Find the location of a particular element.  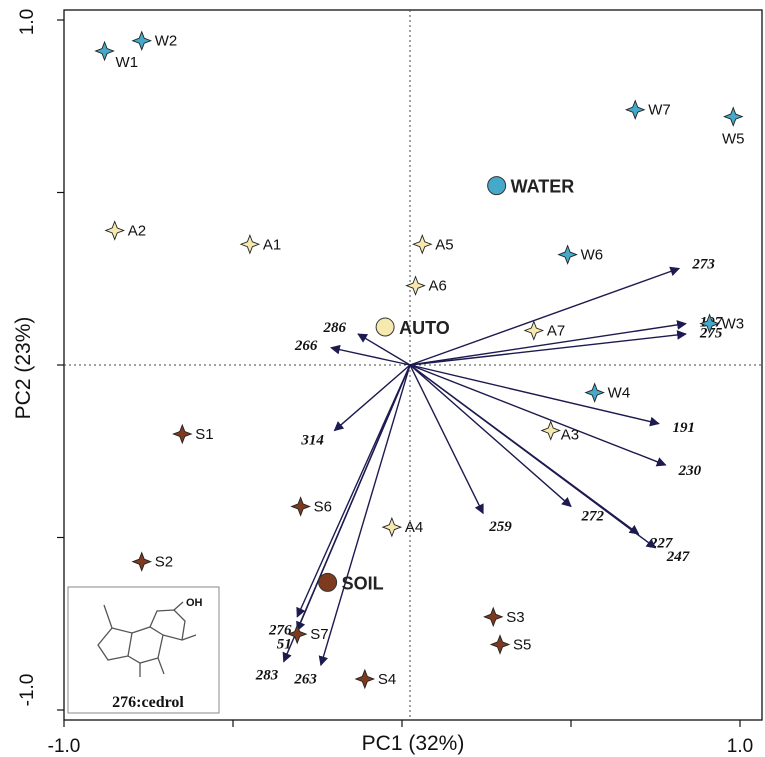

loading-vector-label: 283 is located at coordinates (267, 676).